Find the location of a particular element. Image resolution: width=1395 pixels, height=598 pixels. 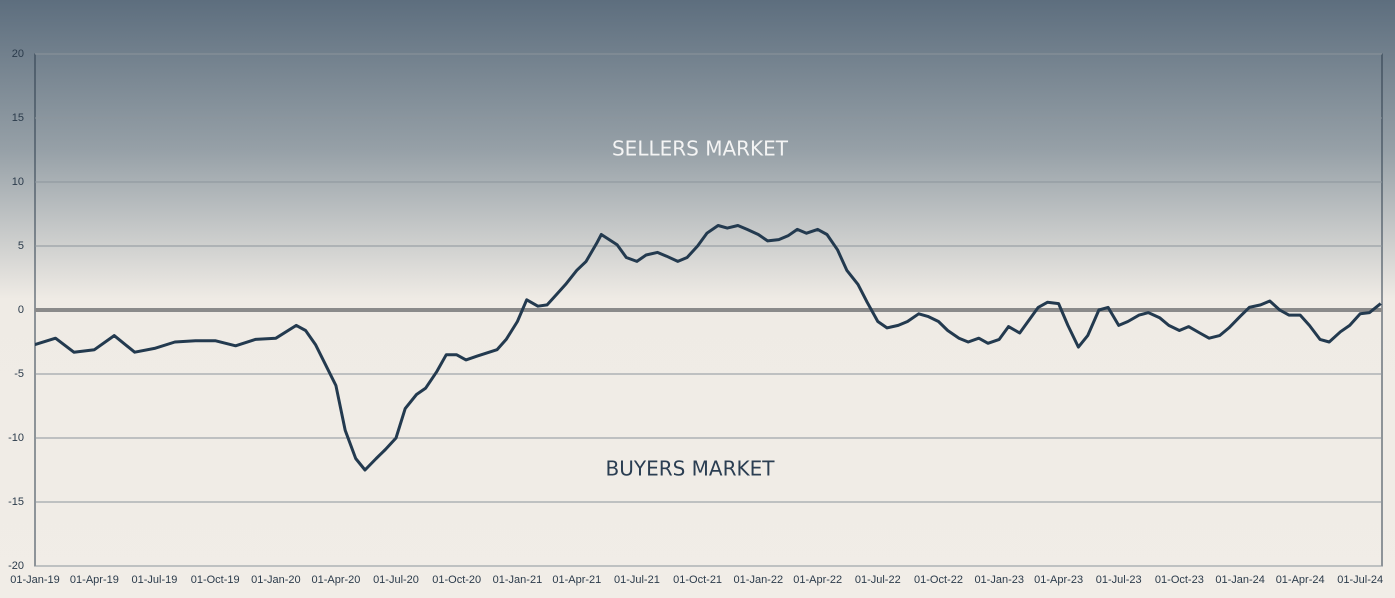

x-tick-label: 01-Oct-19 is located at coordinates (215, 580).